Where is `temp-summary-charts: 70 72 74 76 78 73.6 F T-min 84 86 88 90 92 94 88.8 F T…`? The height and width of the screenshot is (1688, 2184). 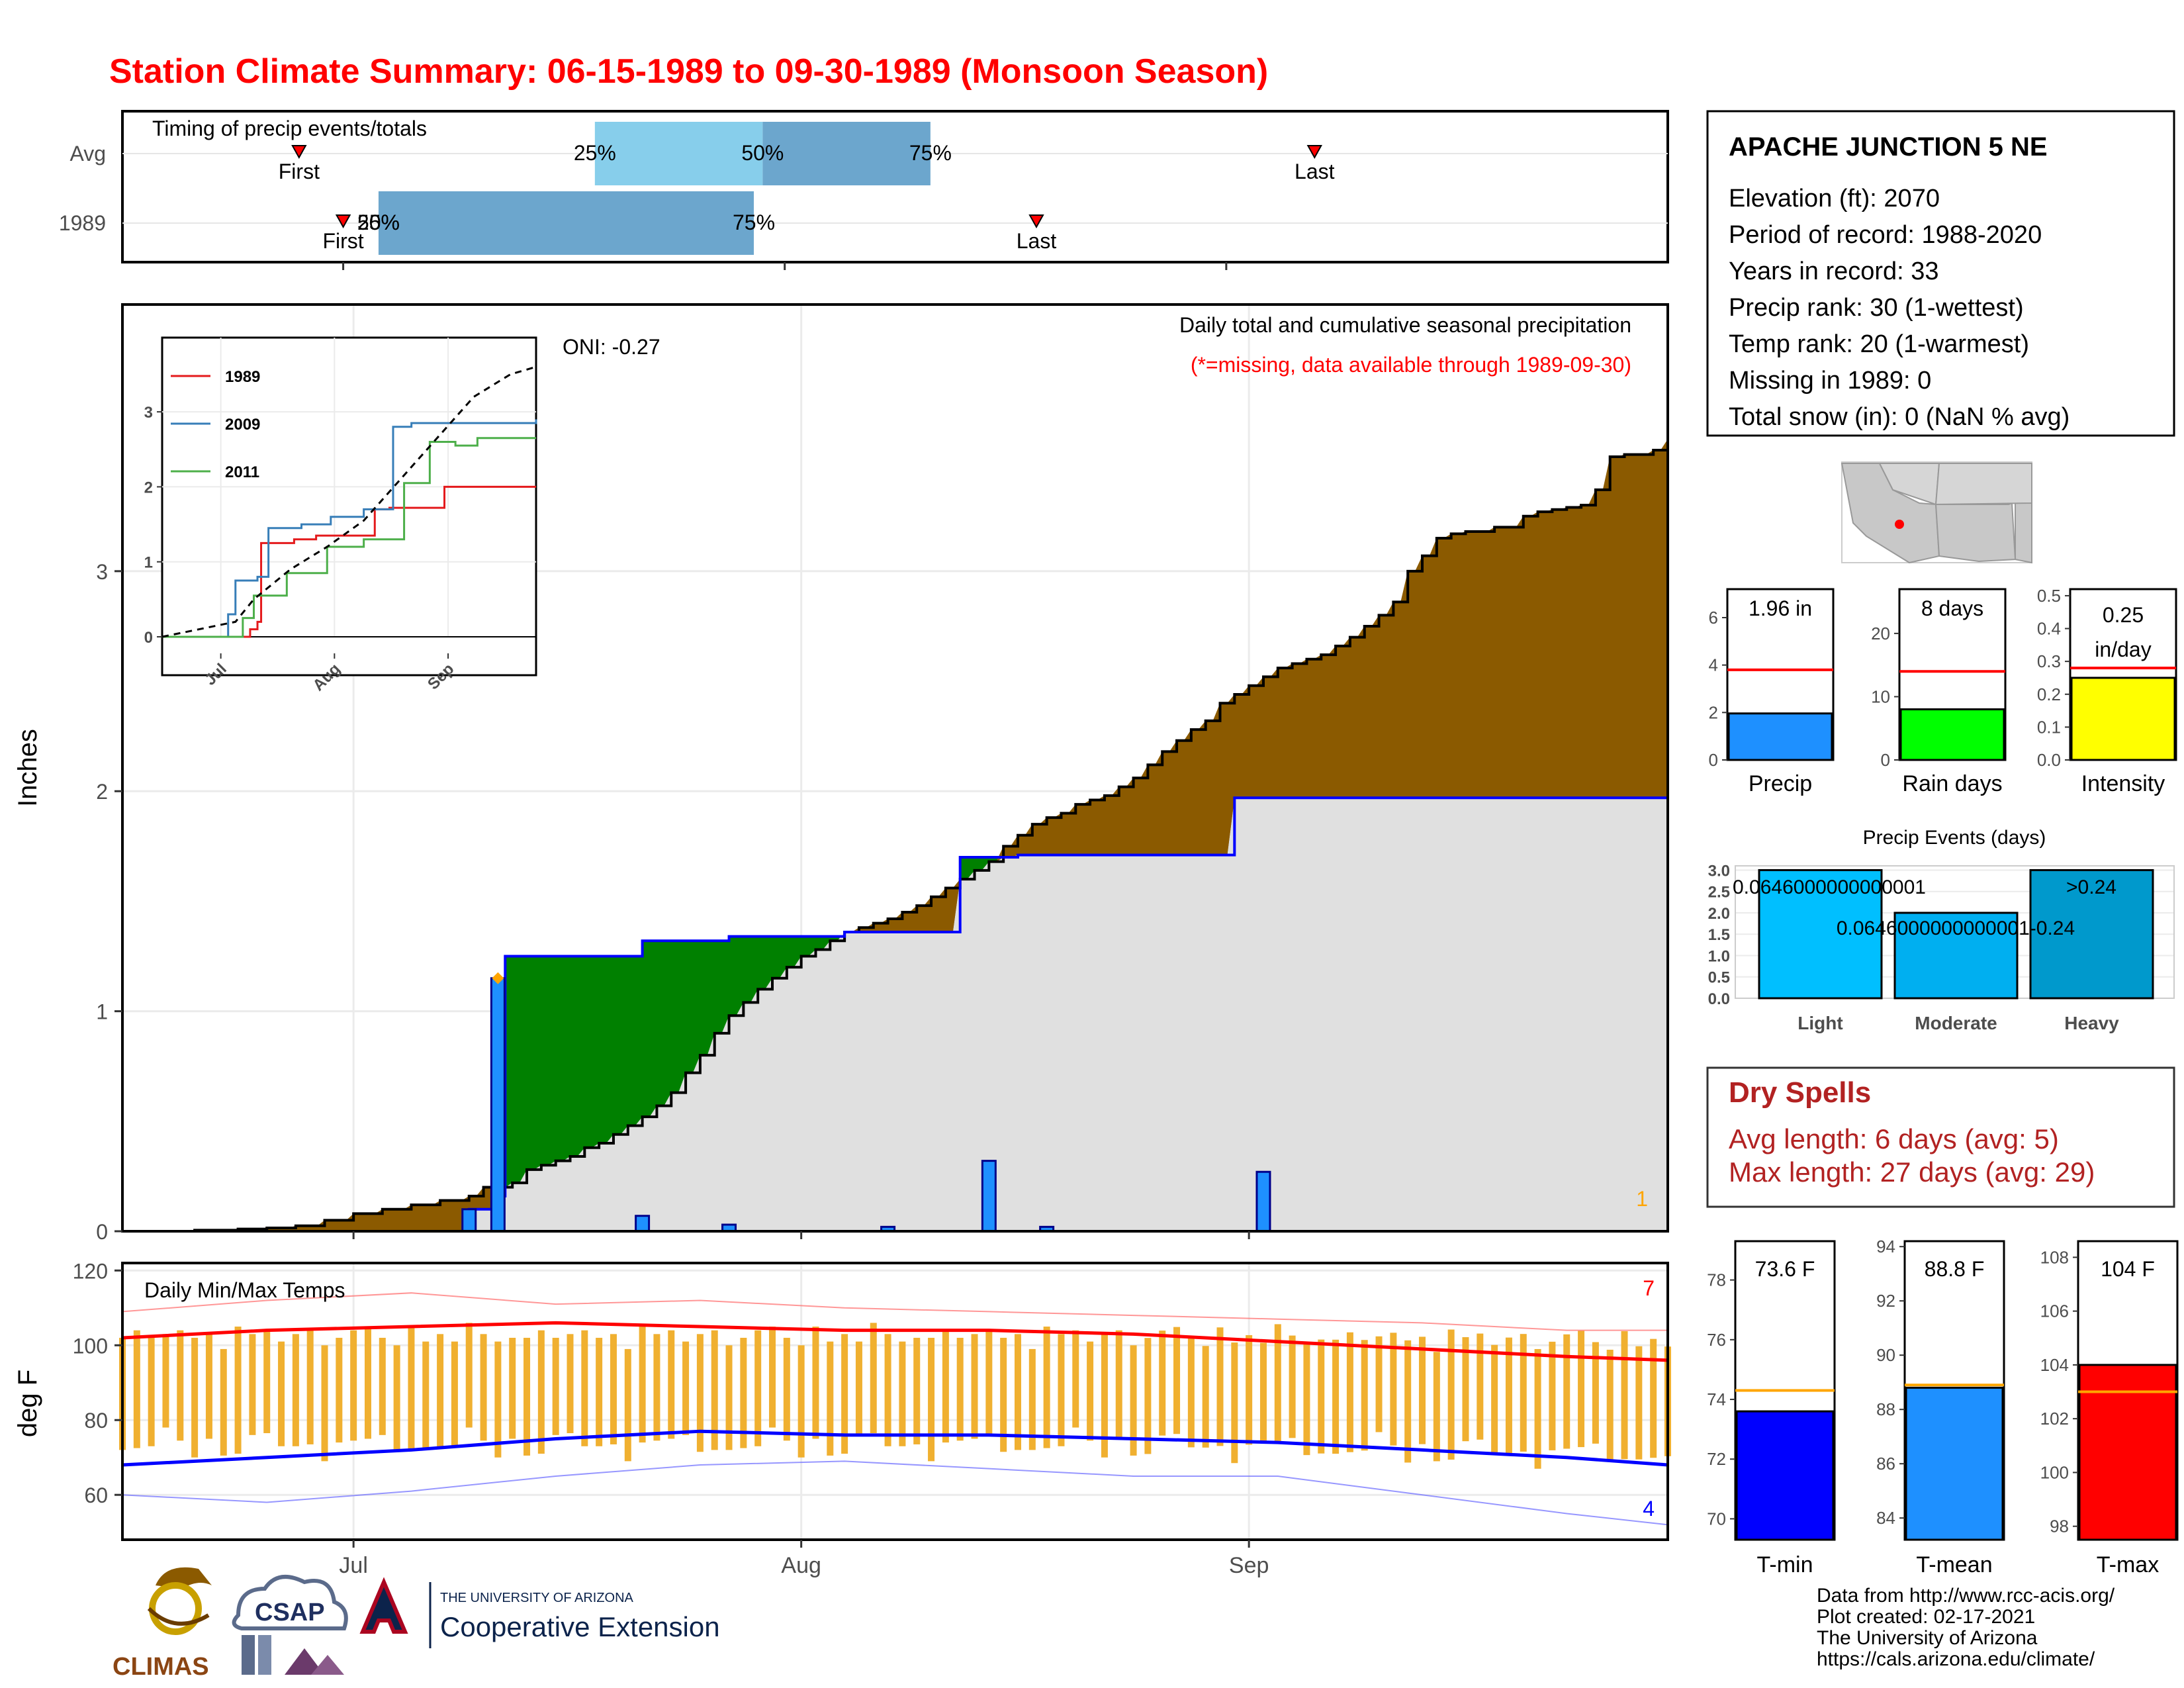
temp-summary-charts: 70 72 74 76 78 73.6 F T-min 84 86 88 90 92 94 88.8 F T… is located at coordinates (1943, 1407).